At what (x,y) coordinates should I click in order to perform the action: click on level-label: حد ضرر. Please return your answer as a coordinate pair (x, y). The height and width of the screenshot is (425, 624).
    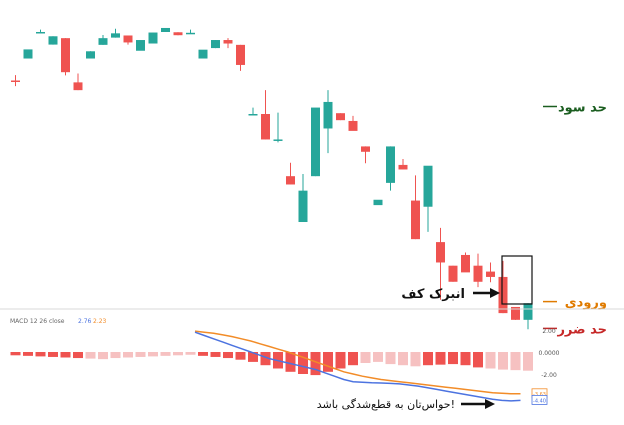
    Looking at the image, I should click on (581, 329).